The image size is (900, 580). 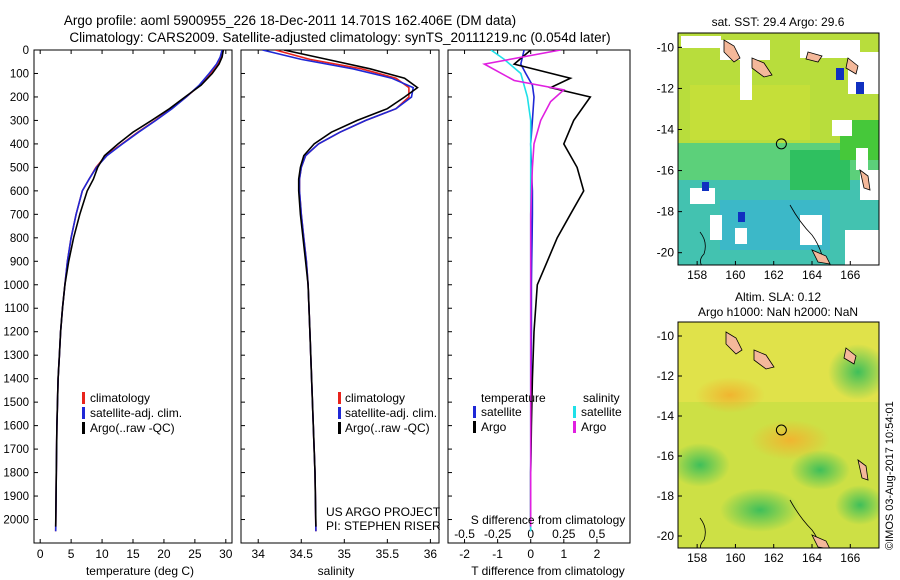 I want to click on depth-tick-label: 1500, so click(x=16, y=403).